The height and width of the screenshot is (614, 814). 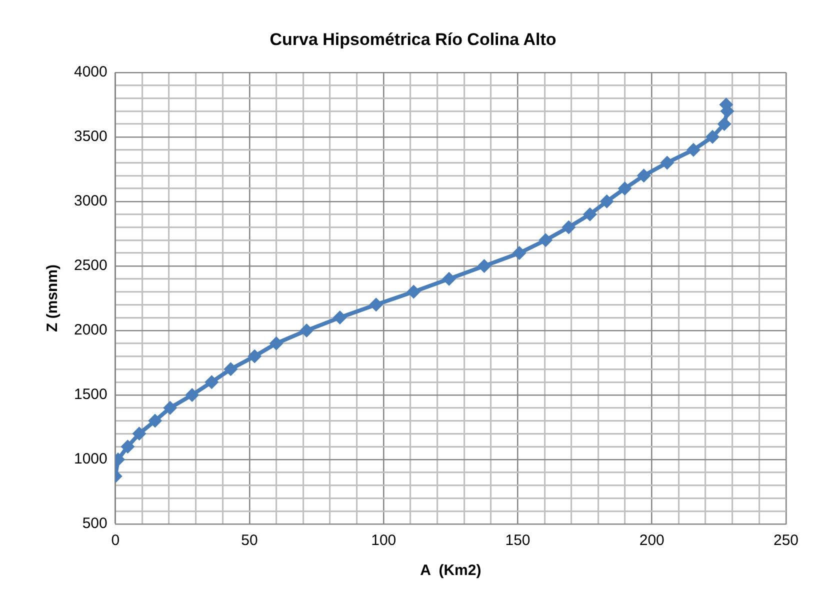 What do you see at coordinates (383, 541) in the screenshot?
I see `x-tick-label: 100` at bounding box center [383, 541].